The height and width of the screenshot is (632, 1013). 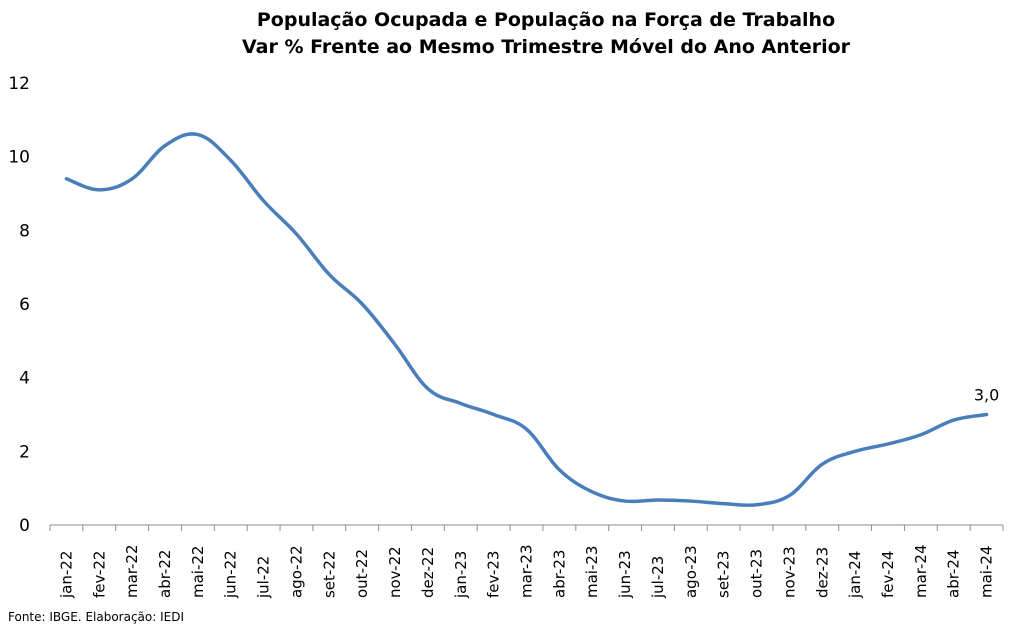 I want to click on x-tick-label: dez-23, so click(x=822, y=572).